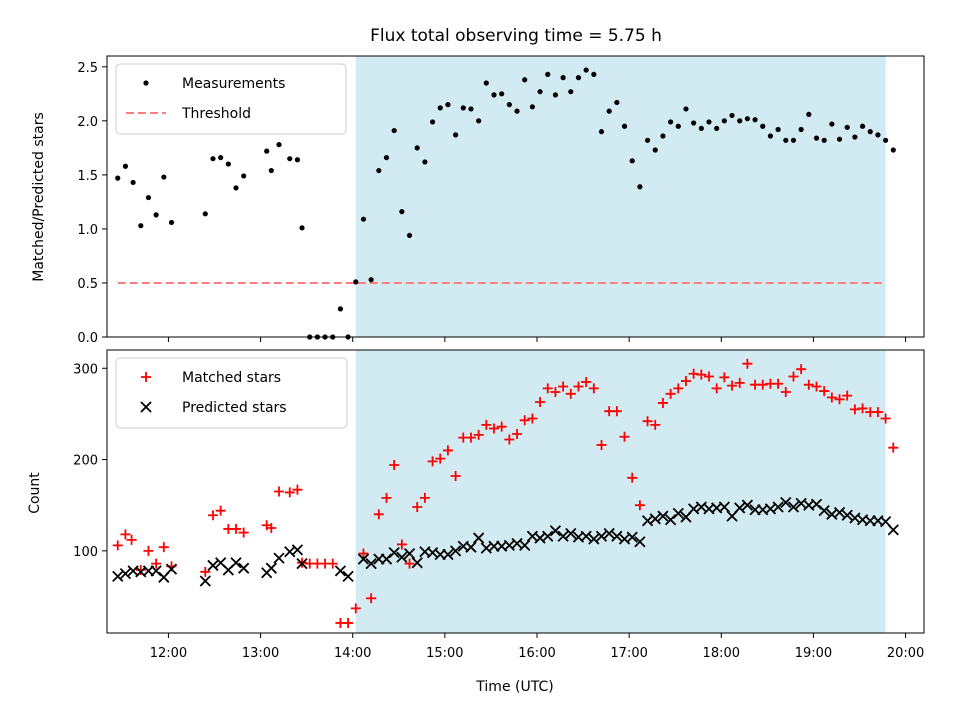 Image resolution: width=960 pixels, height=725 pixels. What do you see at coordinates (87, 122) in the screenshot?
I see `top-y-tick-label: 2.0` at bounding box center [87, 122].